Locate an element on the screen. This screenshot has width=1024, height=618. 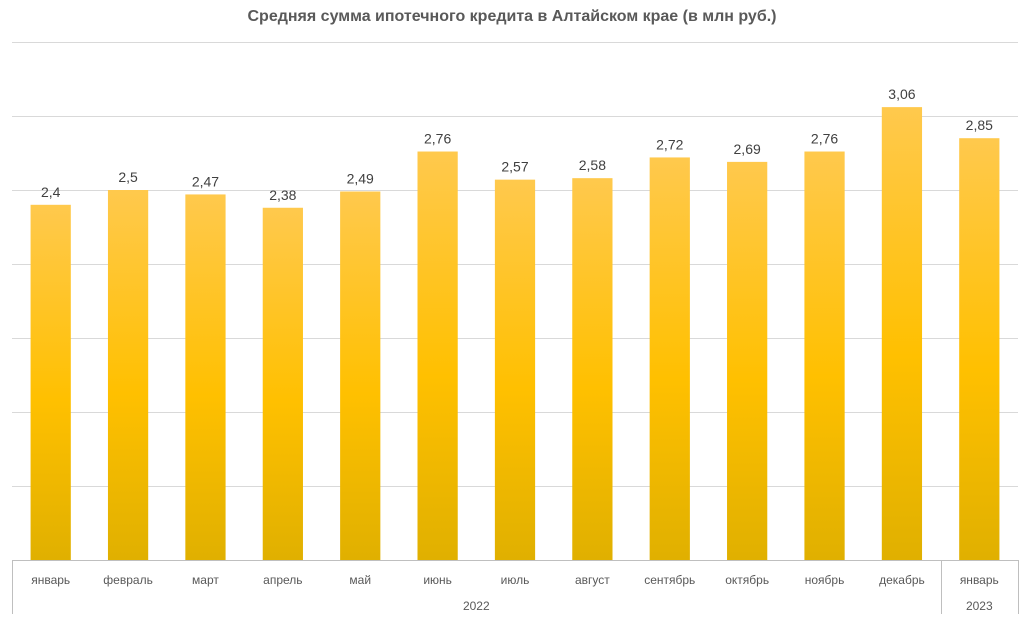
data-label: 2,38 is located at coordinates (282, 195).